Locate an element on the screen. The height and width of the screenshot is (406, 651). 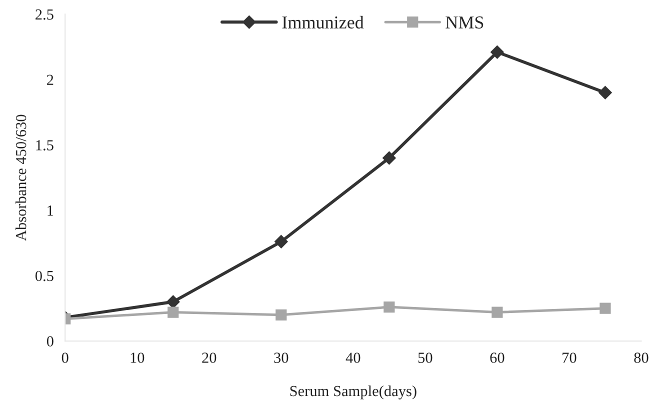
y-axis-title: Absorbance 450/630 is located at coordinates (20, 177).